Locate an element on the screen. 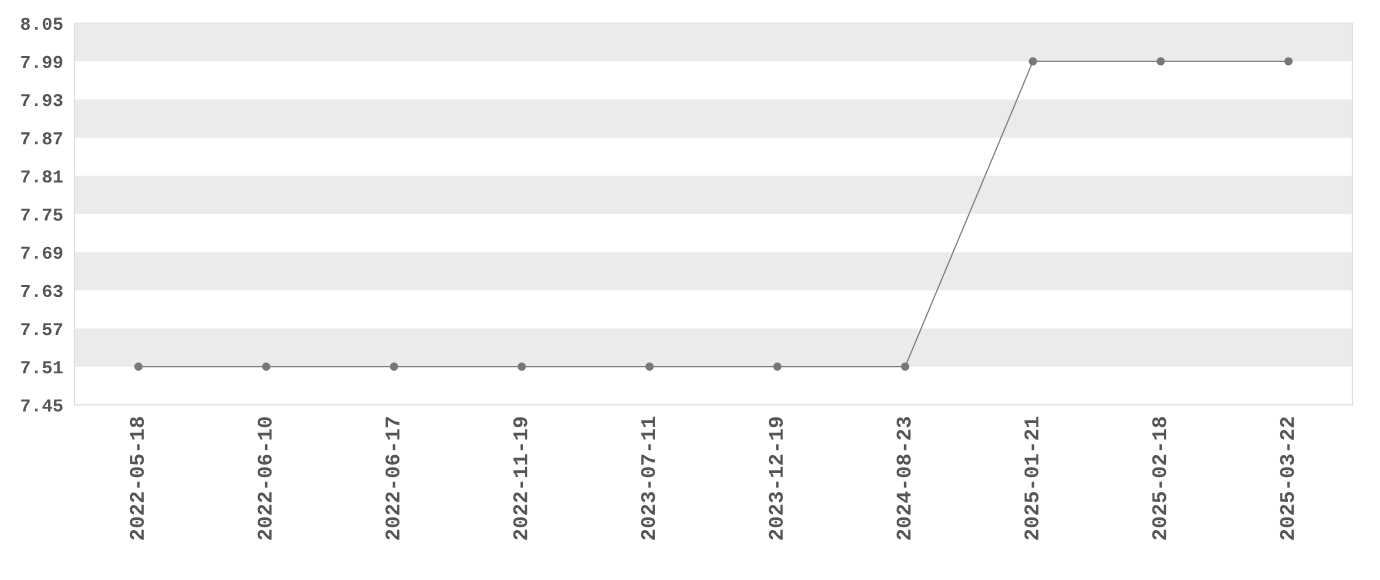  y-tick-label: 7.99 is located at coordinates (42, 62).